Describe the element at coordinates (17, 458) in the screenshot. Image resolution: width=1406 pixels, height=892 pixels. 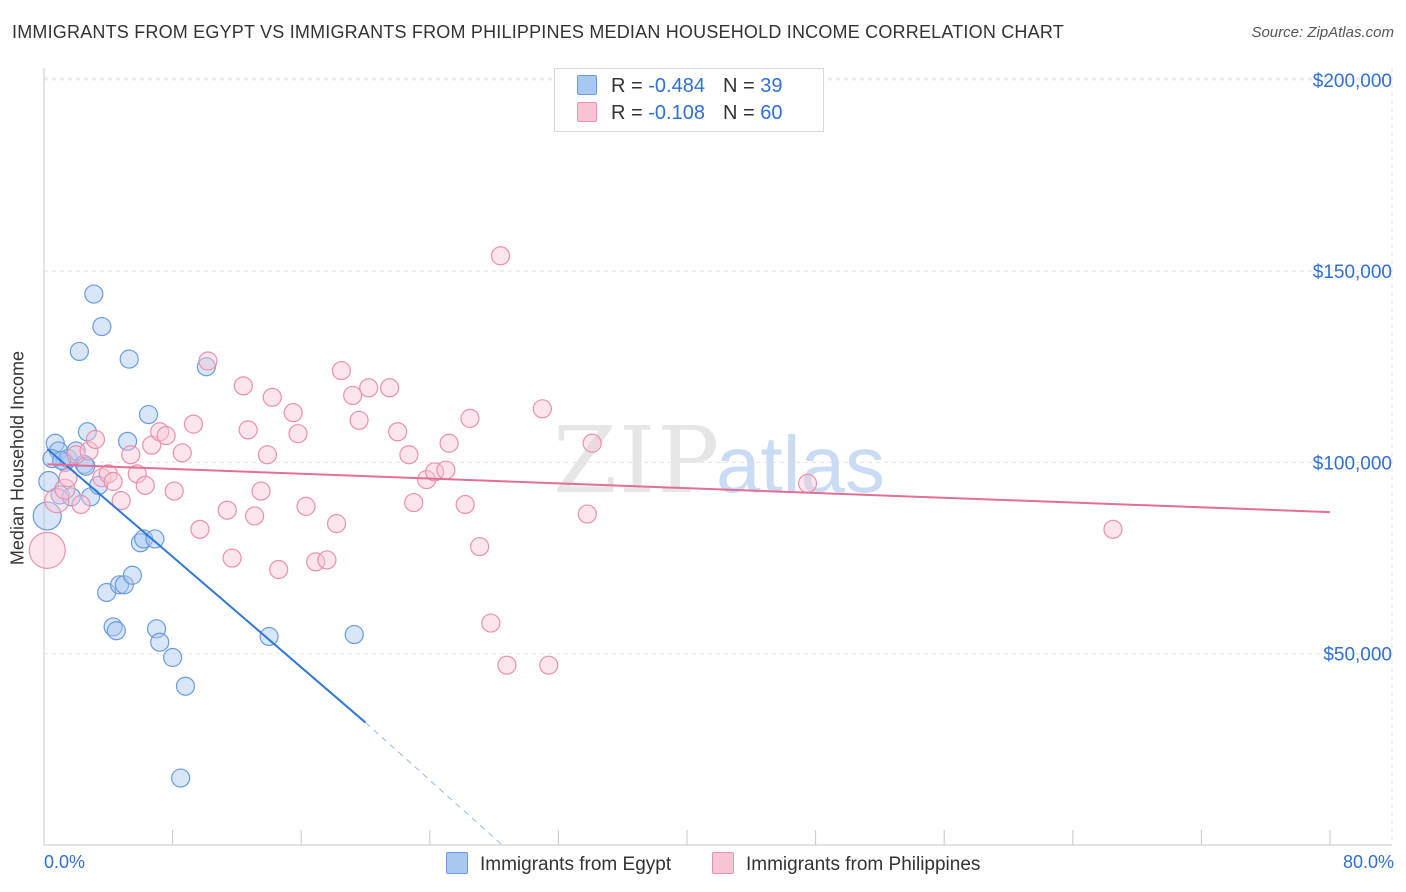
I see `y-axis-label: Median Household Income` at that location.